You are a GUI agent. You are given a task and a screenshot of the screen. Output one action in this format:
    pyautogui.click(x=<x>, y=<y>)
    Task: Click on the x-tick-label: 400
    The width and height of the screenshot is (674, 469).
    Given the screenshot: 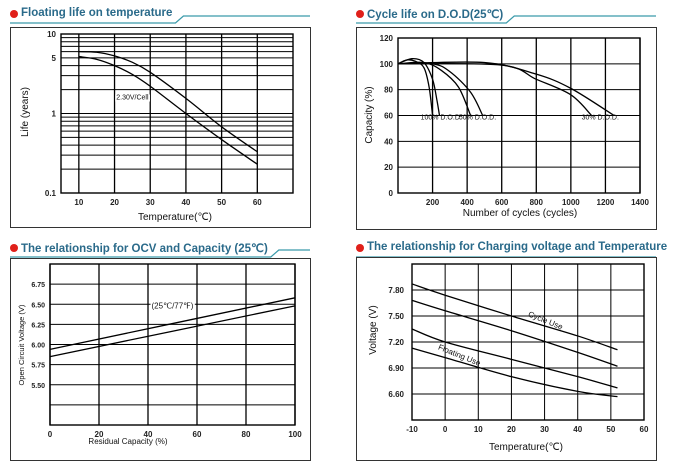 What is the action you would take?
    pyautogui.click(x=467, y=202)
    